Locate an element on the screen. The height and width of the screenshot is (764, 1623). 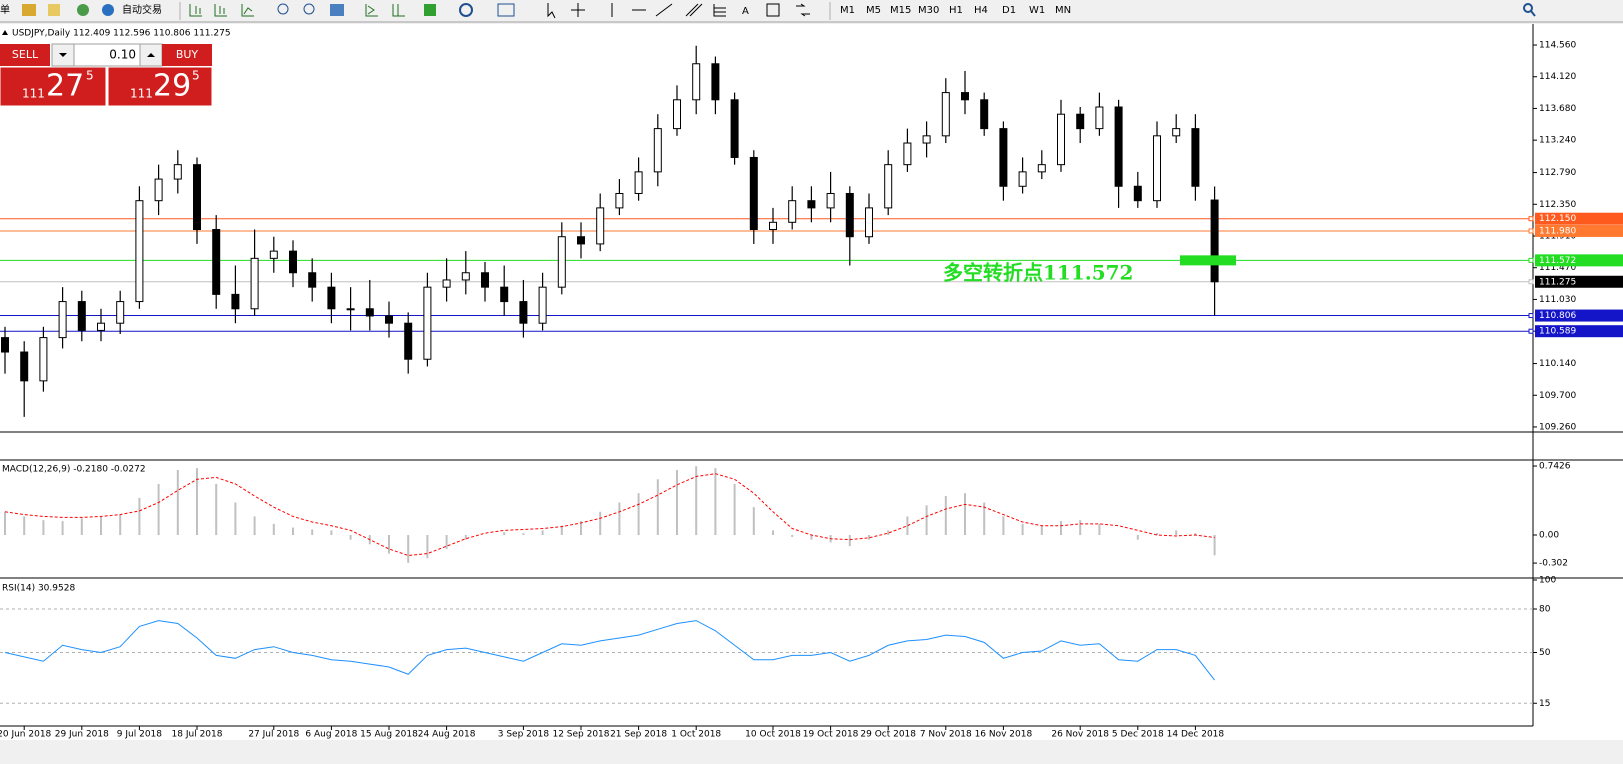
buy-button is located at coordinates (187, 55).